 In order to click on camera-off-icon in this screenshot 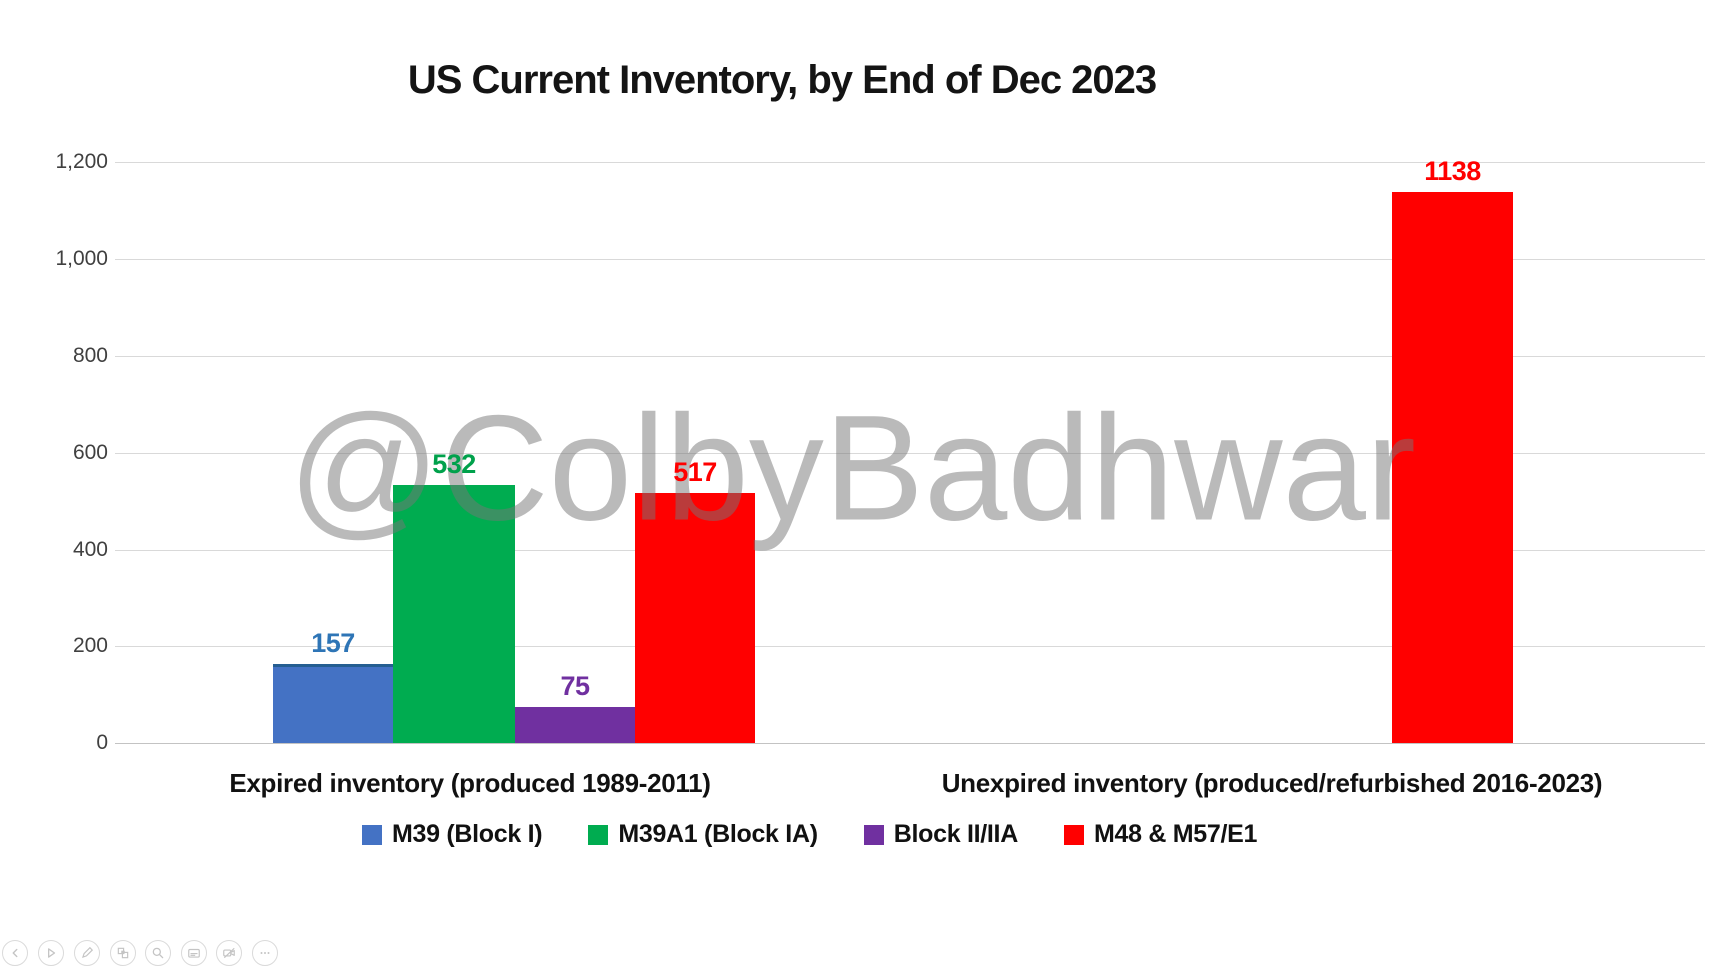, I will do `click(229, 953)`.